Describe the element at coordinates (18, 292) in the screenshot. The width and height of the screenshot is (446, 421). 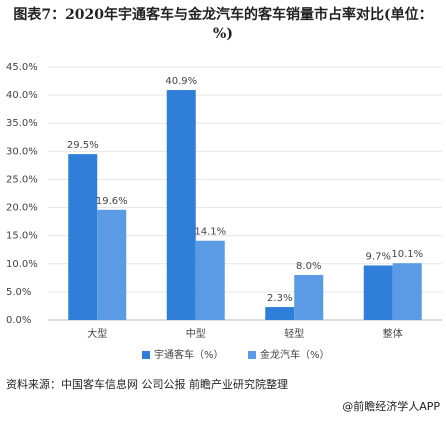
I see `y-tick-label: 5.0%` at that location.